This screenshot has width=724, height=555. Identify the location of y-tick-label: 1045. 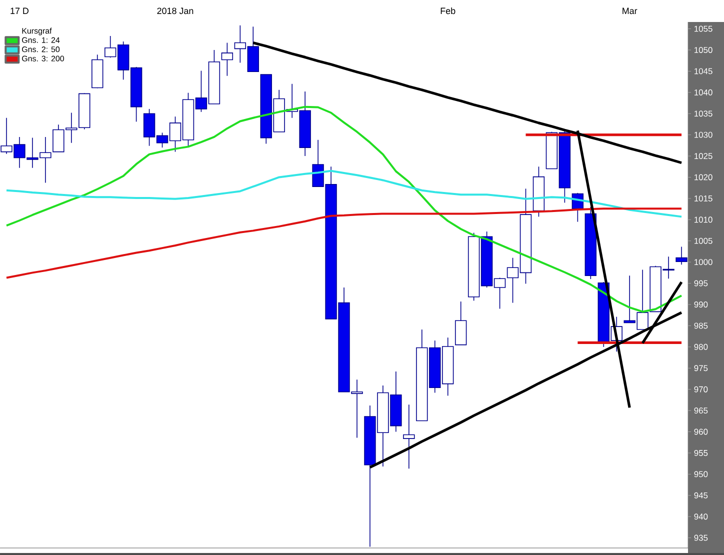
(703, 71).